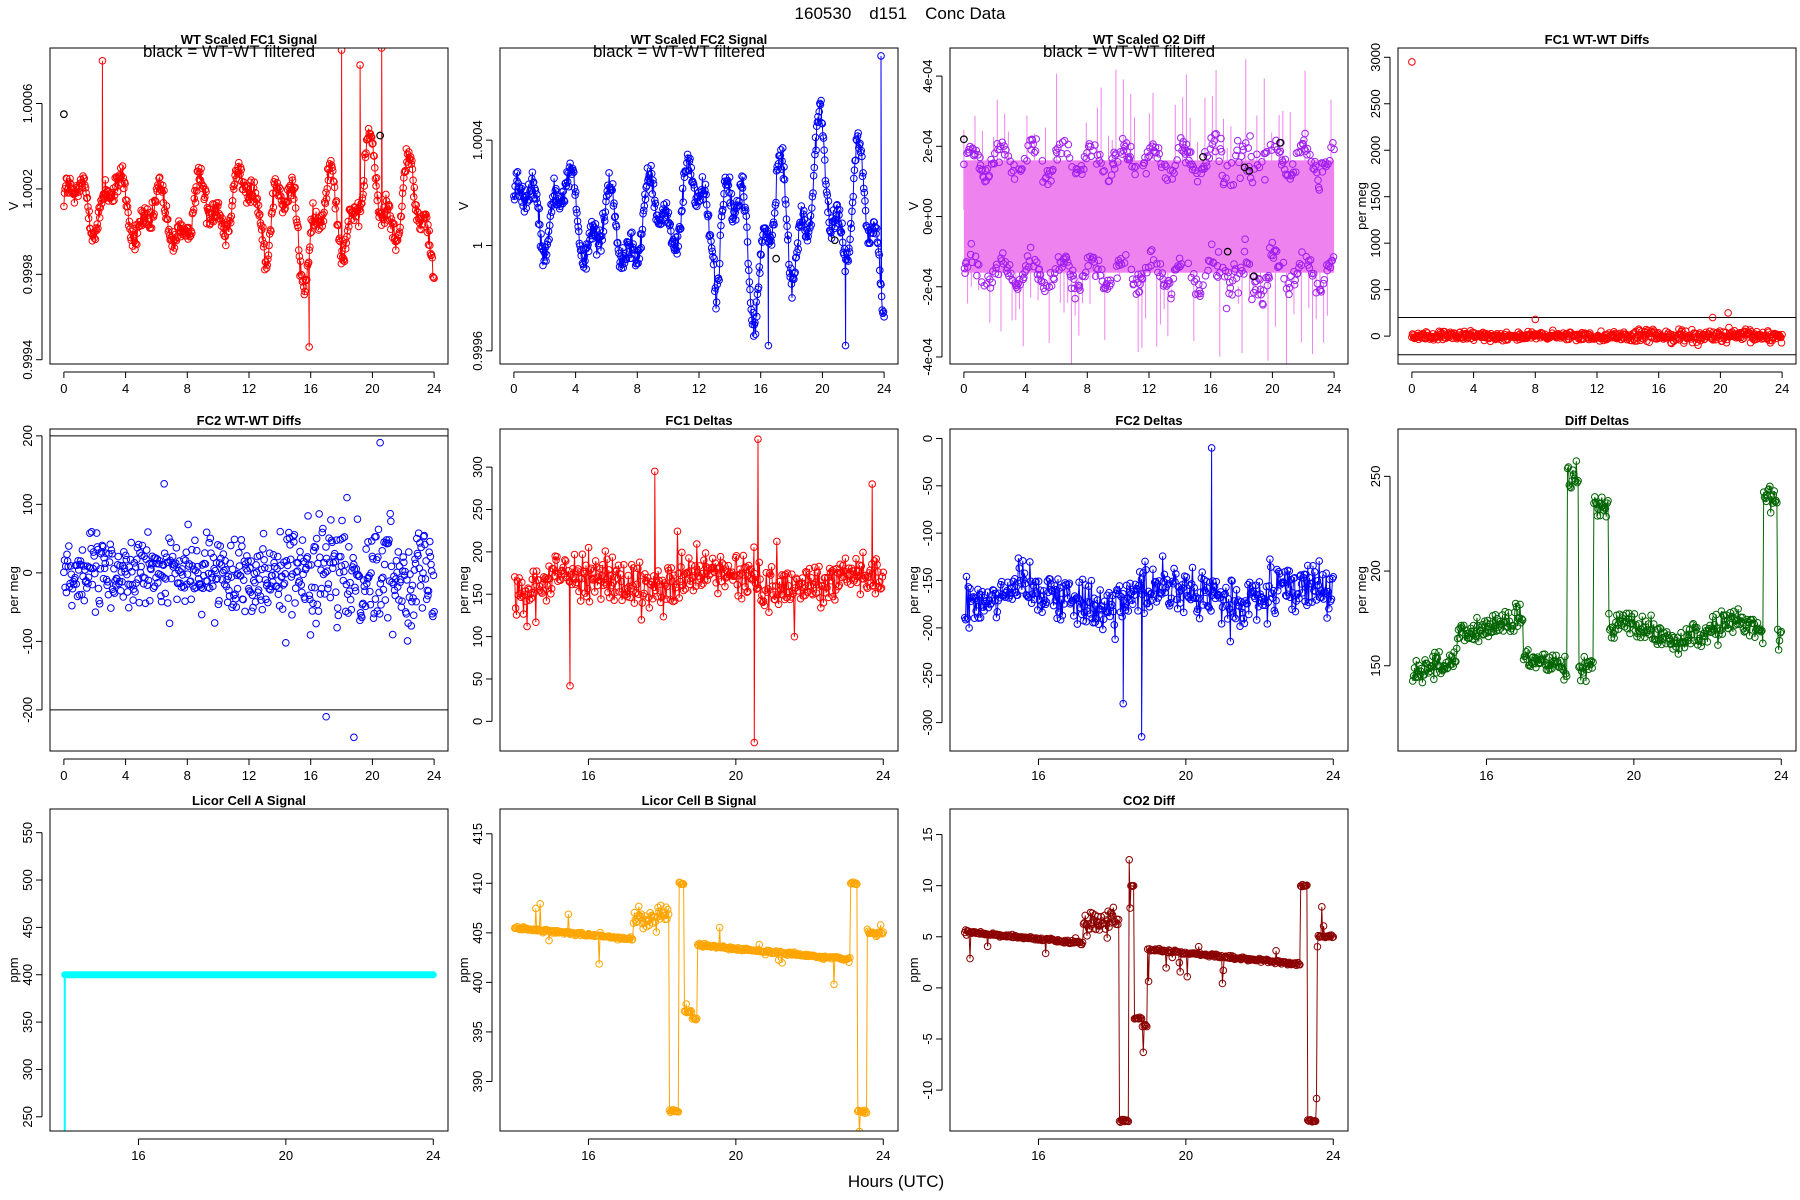 This screenshot has width=1800, height=1200. Describe the element at coordinates (1634, 775) in the screenshot. I see `x-tick-label: 20` at that location.